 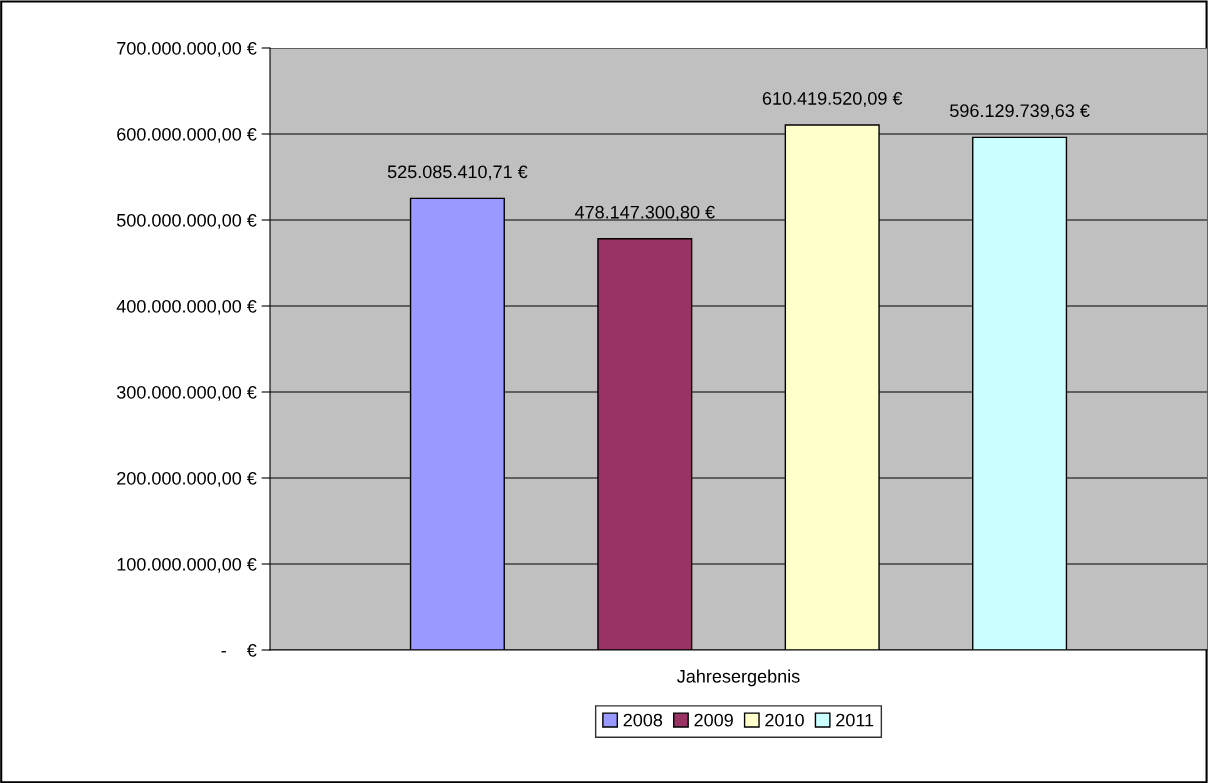 What do you see at coordinates (855, 720) in the screenshot?
I see `legend-label: 2011` at bounding box center [855, 720].